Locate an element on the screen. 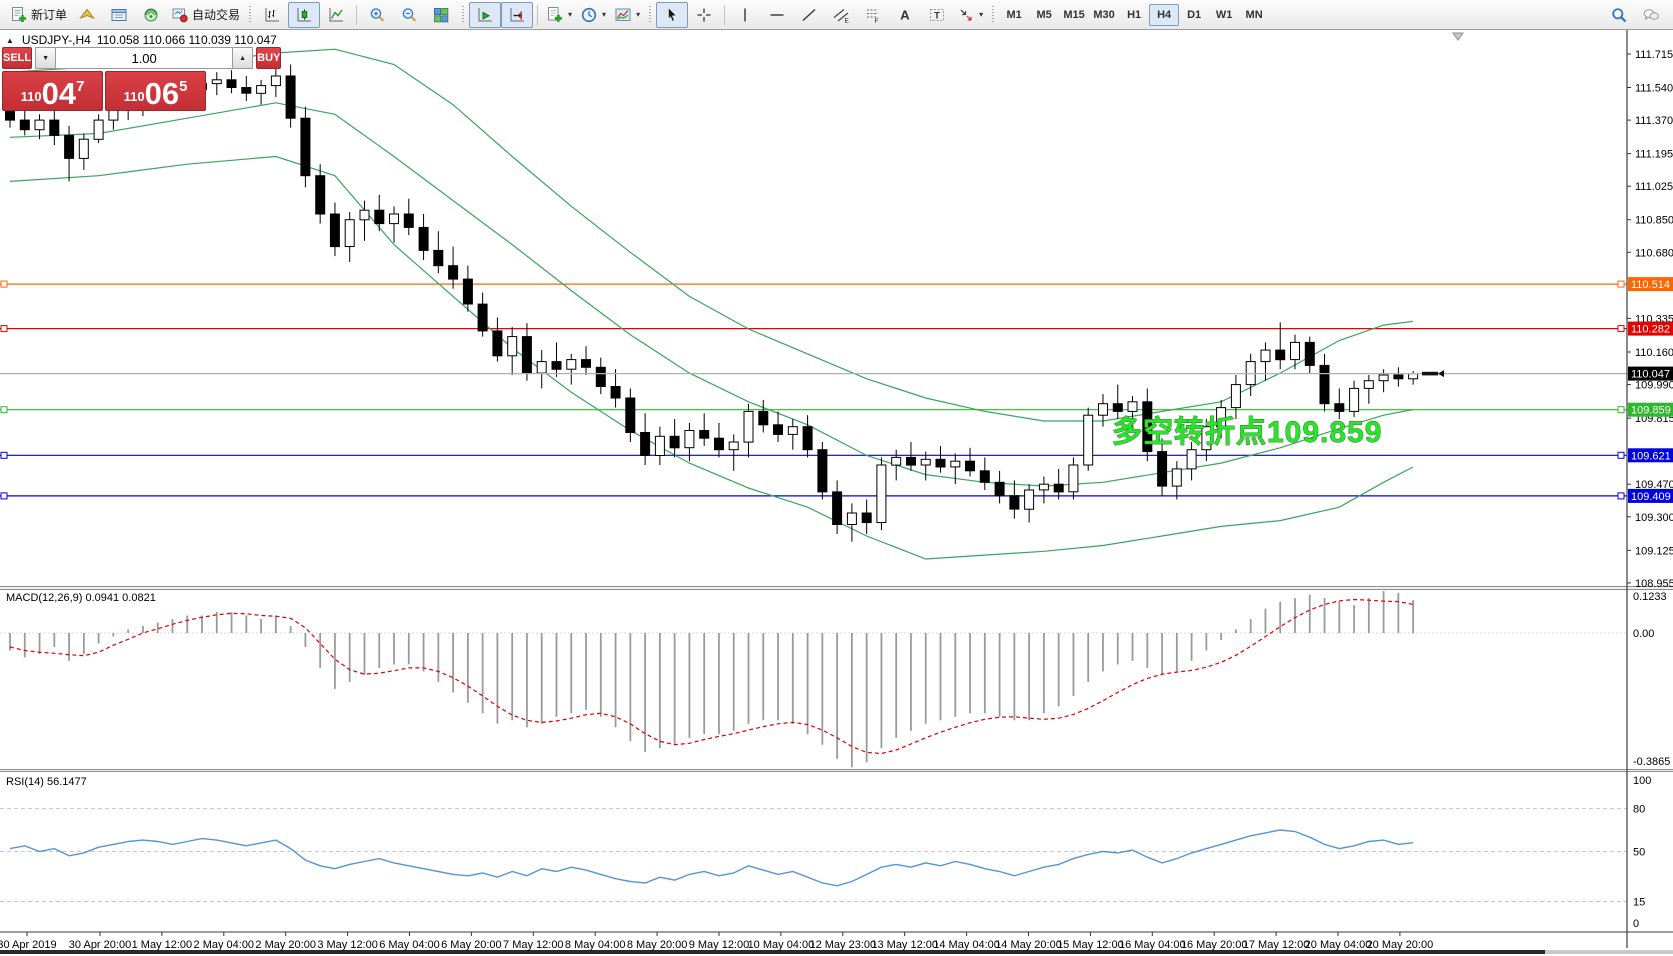 Image resolution: width=1673 pixels, height=956 pixels. svg-text: 109.859 is located at coordinates (1651, 411).